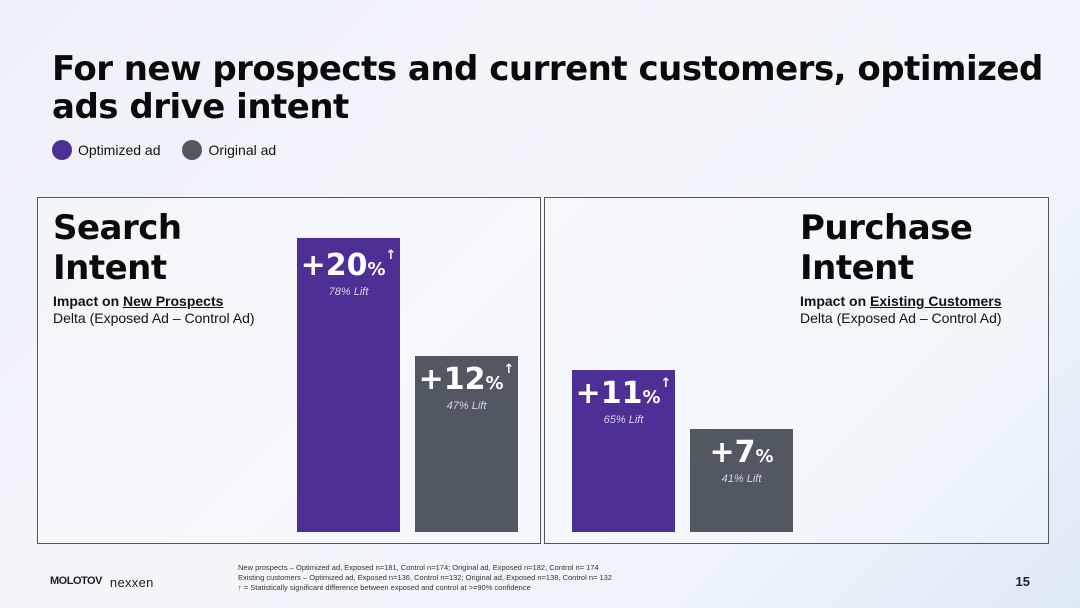 The width and height of the screenshot is (1080, 608). What do you see at coordinates (164, 150) in the screenshot?
I see `chart-legend: Optimized ad Original ad` at bounding box center [164, 150].